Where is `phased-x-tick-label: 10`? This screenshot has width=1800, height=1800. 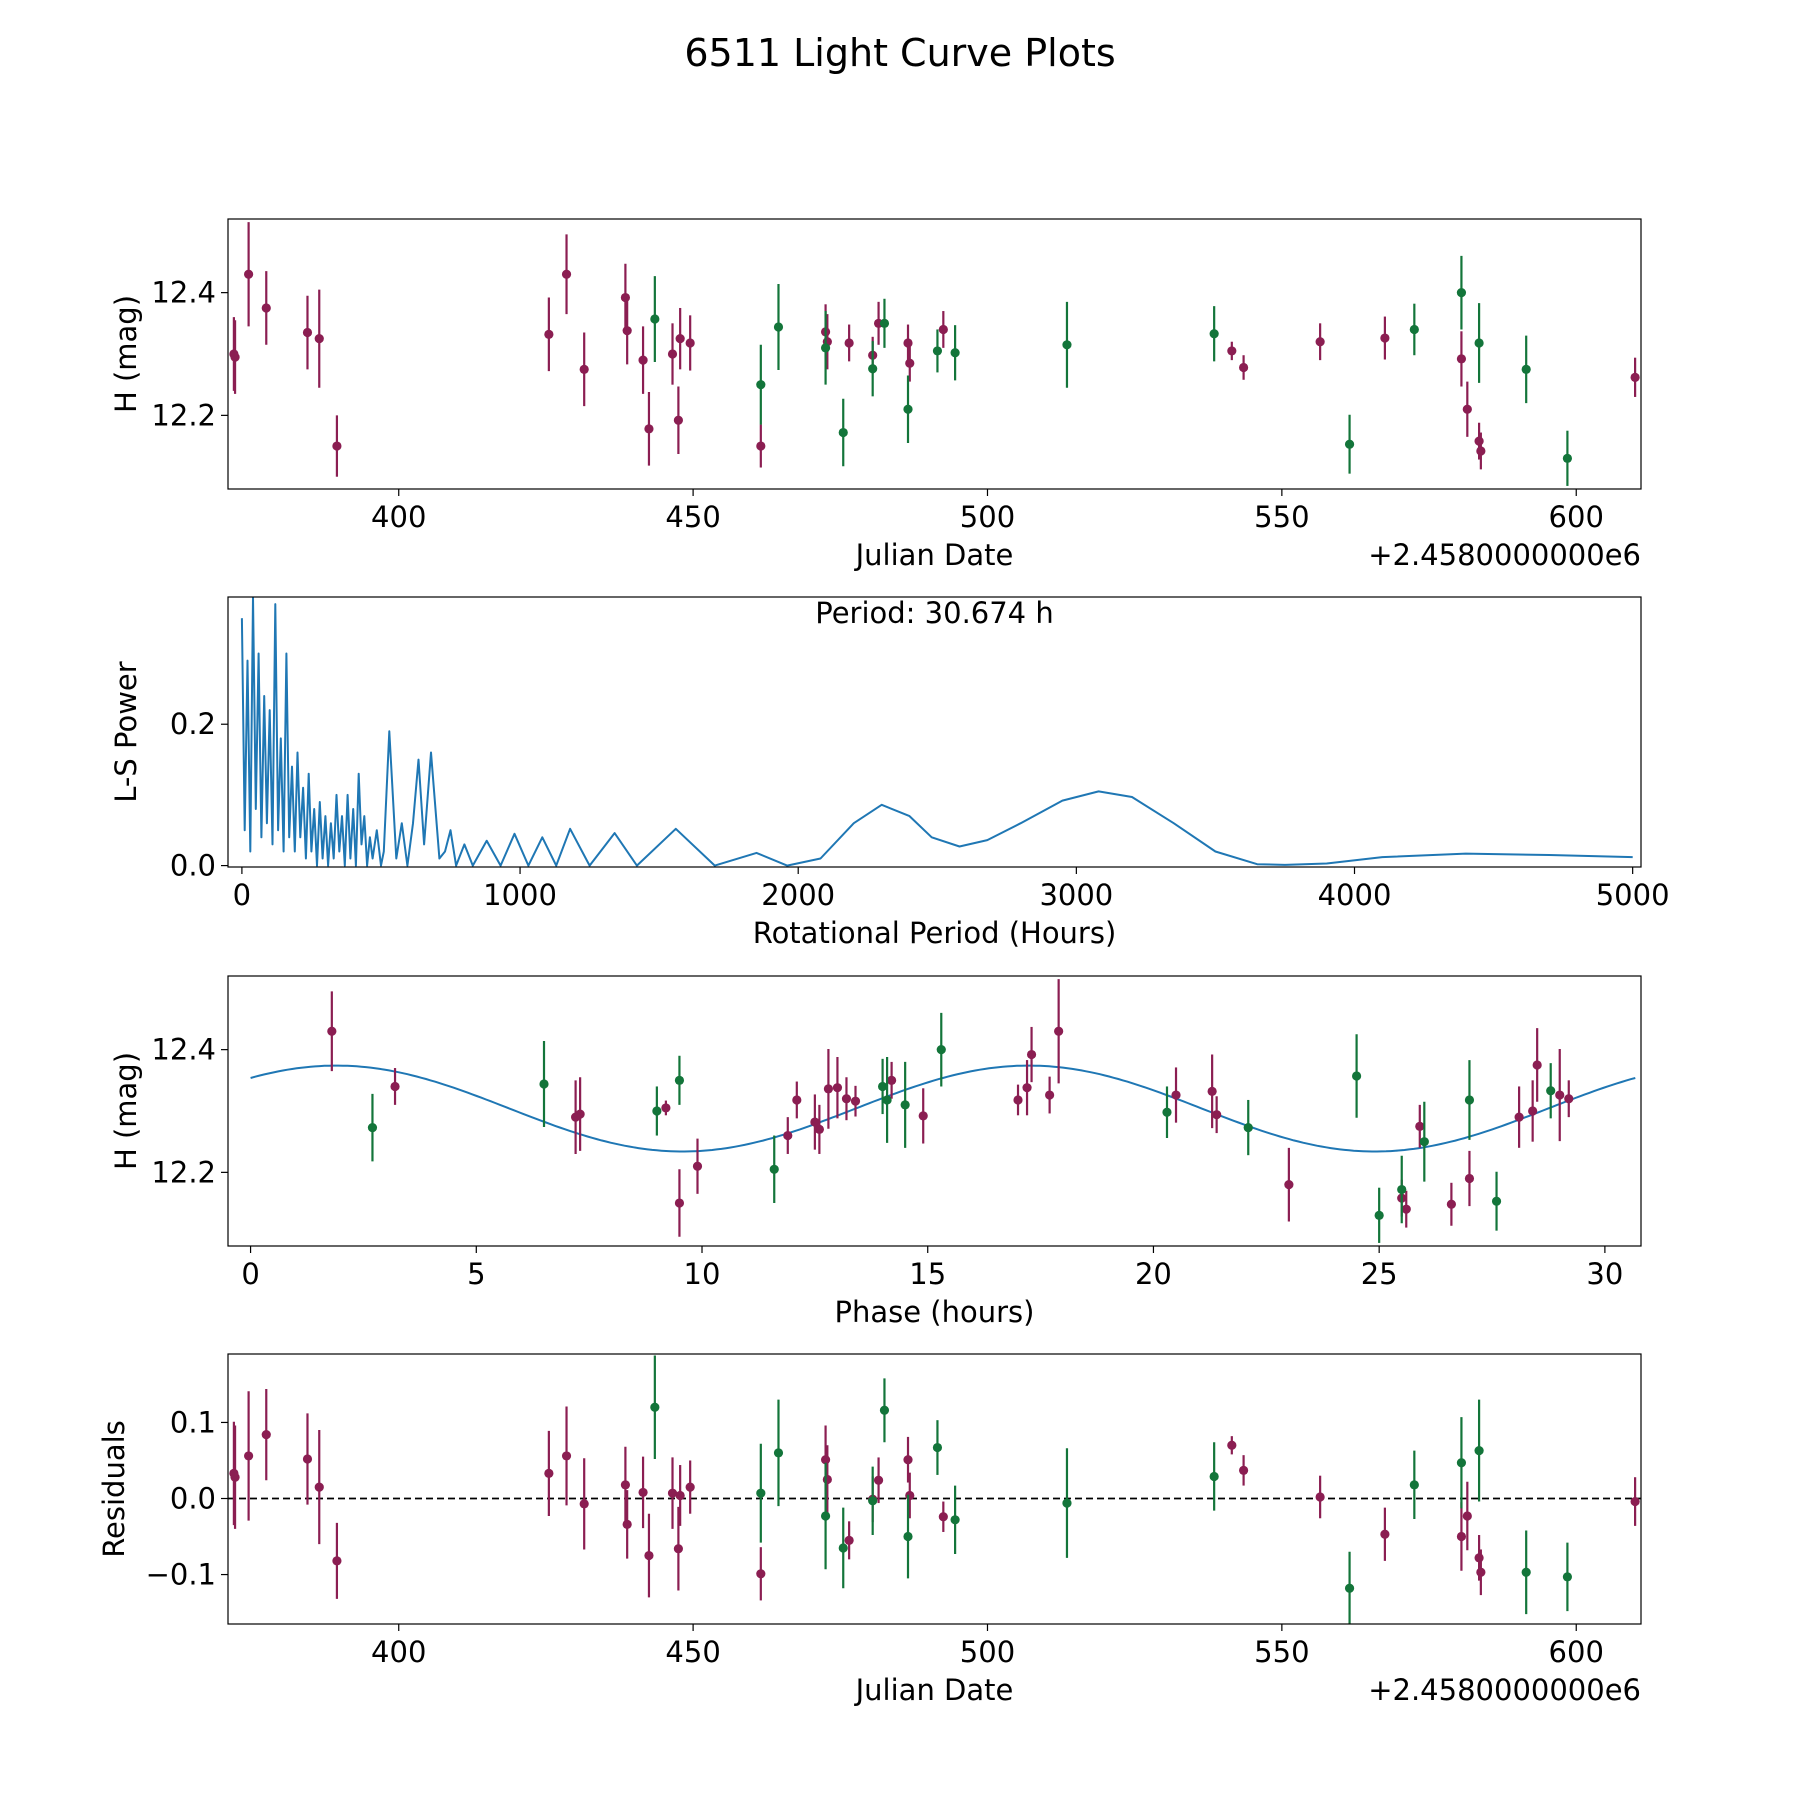 phased-x-tick-label: 10 is located at coordinates (702, 1274).